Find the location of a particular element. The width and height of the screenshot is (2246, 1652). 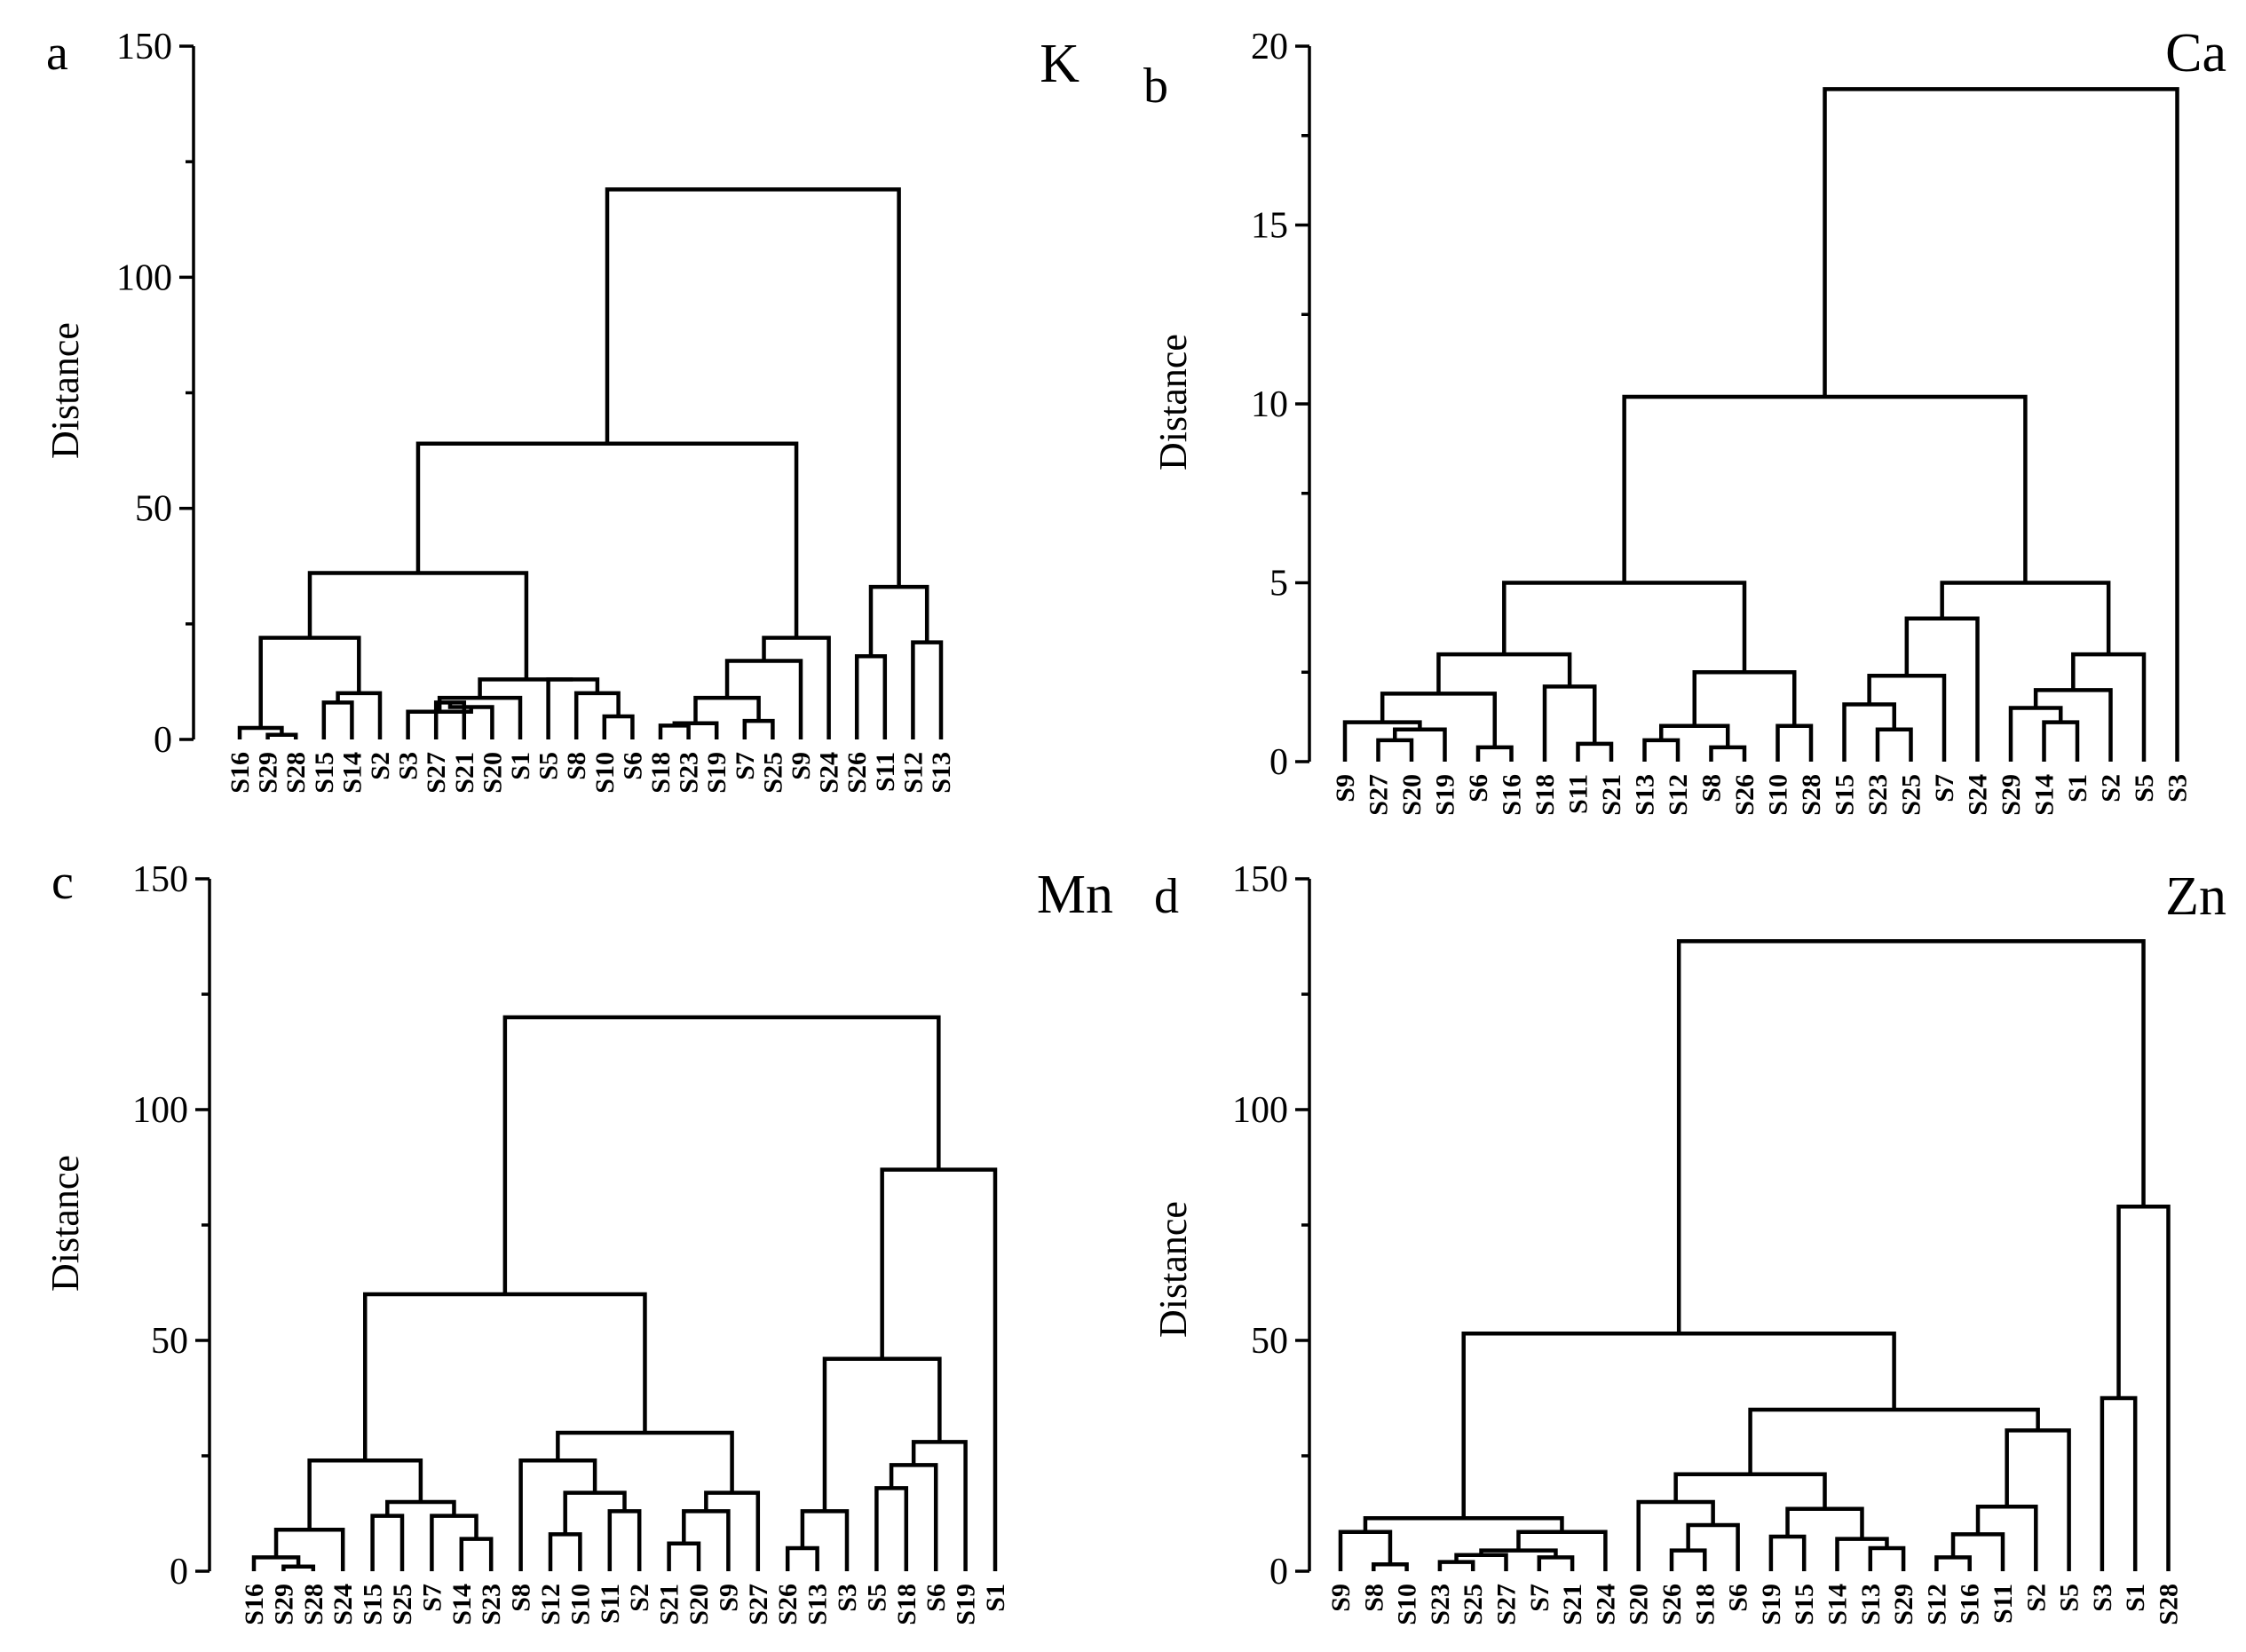

panel-title-zn: Zn is located at coordinates (2195, 896).